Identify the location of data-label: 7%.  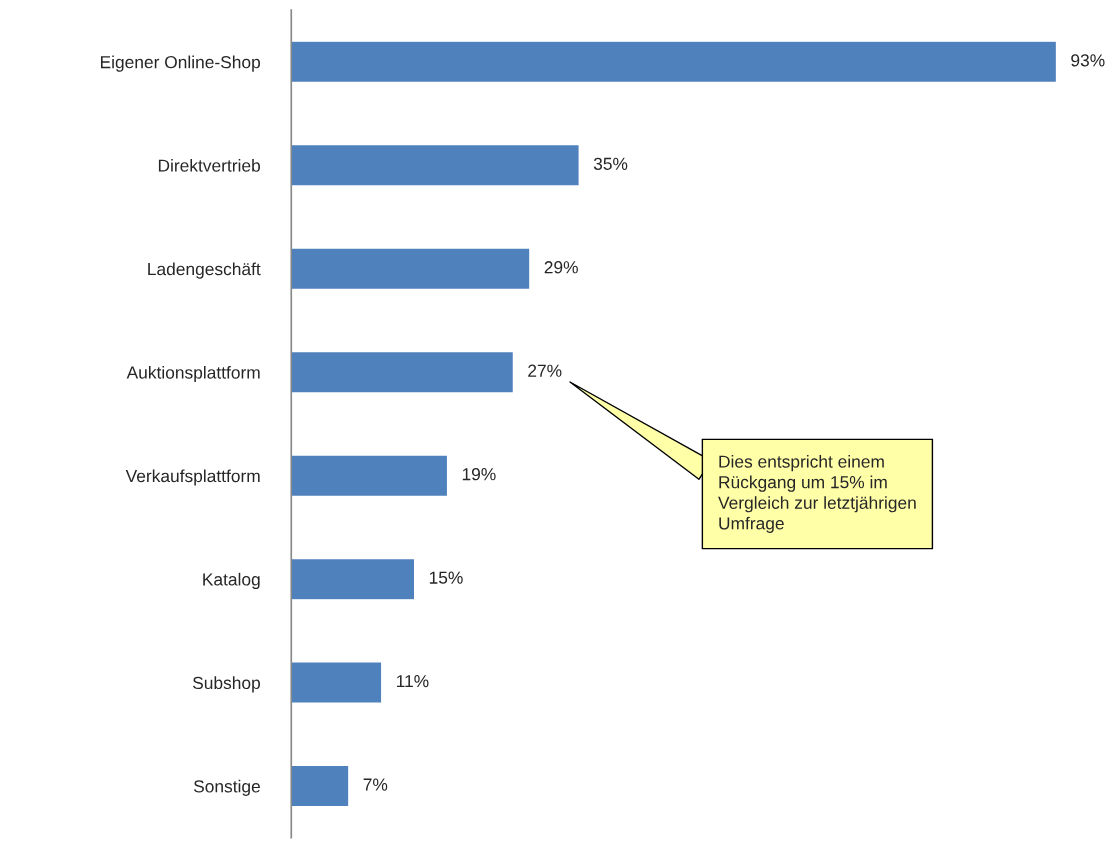
(375, 784).